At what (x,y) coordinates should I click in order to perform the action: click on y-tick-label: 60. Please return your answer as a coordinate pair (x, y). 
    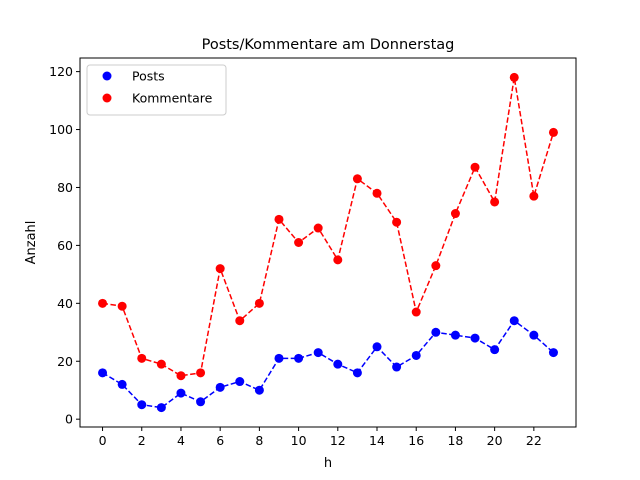
    Looking at the image, I should click on (65, 245).